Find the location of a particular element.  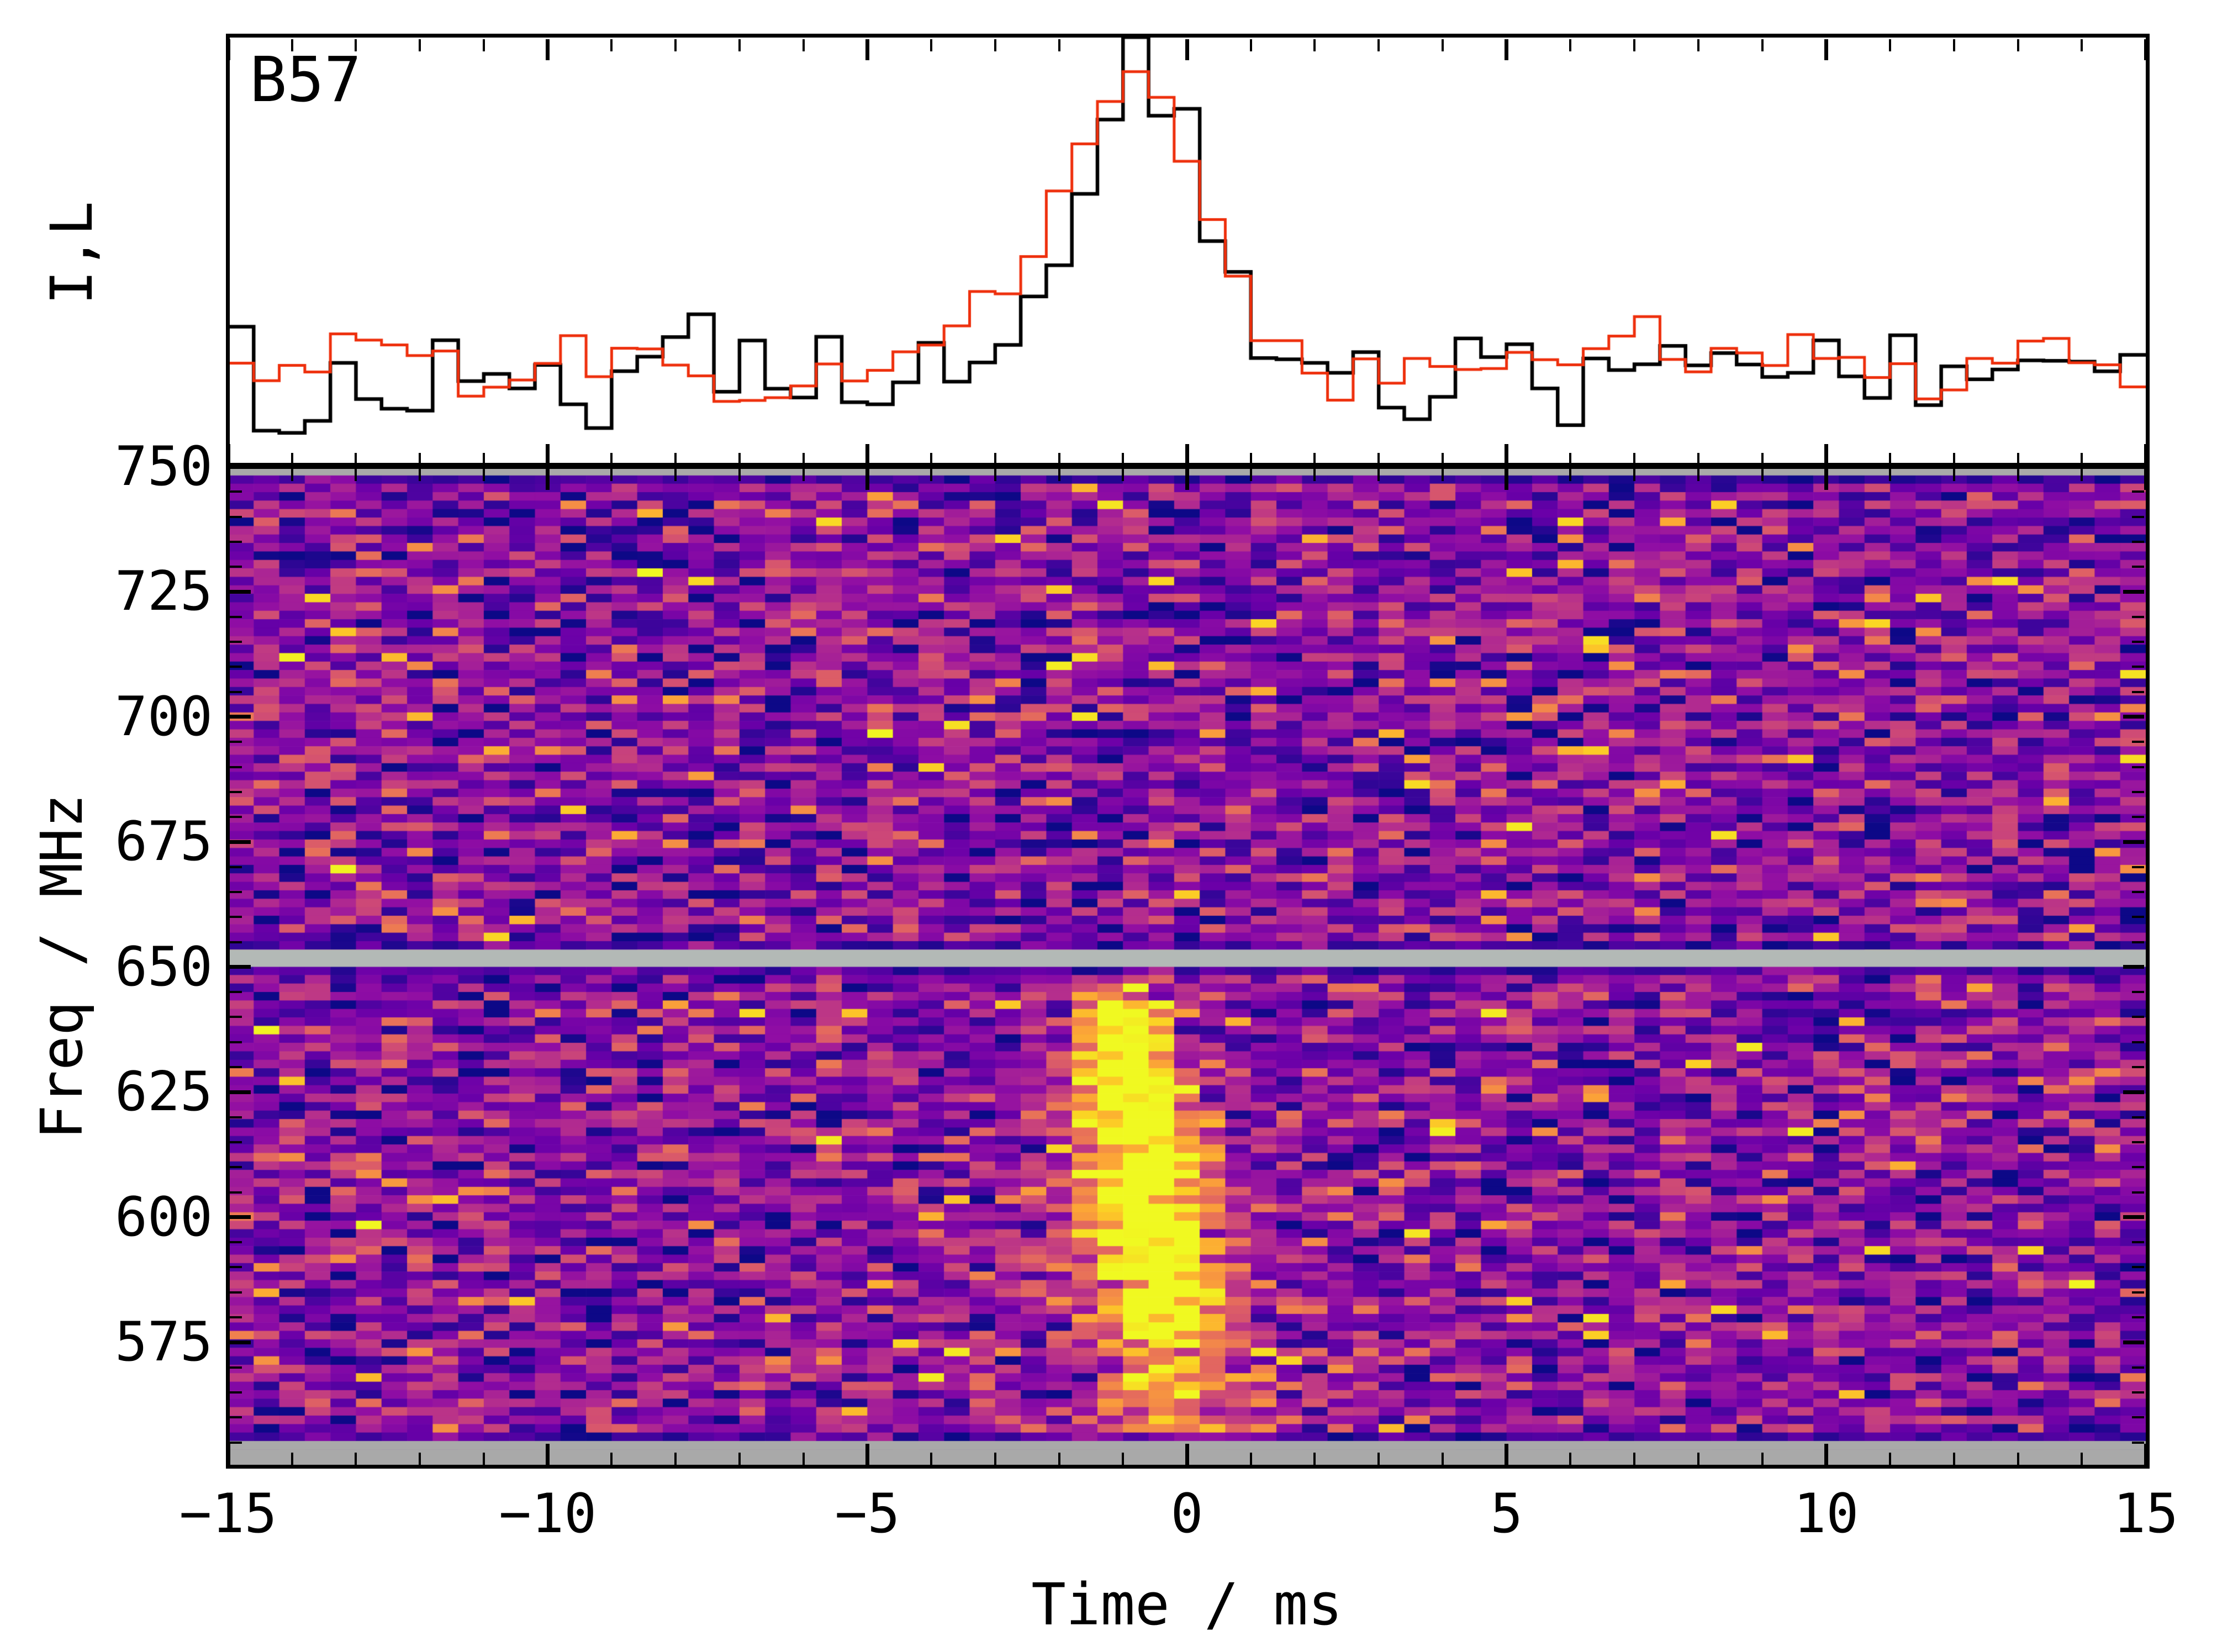

freq-axis-label: Freq / MHz is located at coordinates (62, 966).